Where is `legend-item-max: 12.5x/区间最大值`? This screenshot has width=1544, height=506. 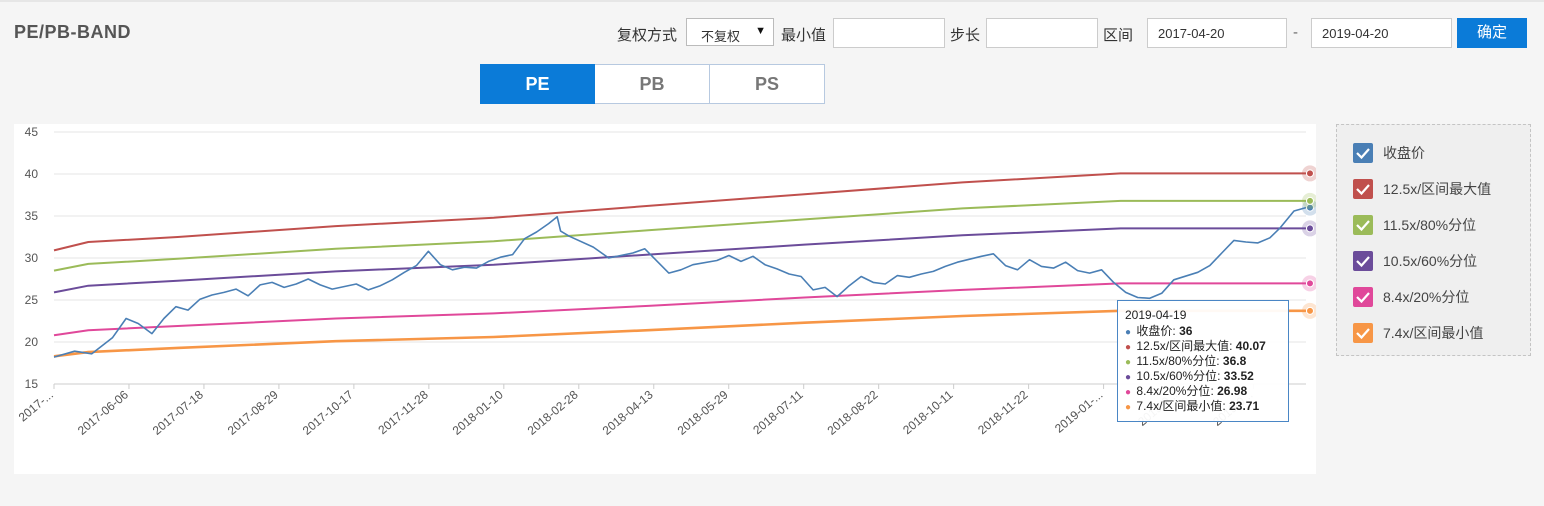
legend-item-max: 12.5x/区间最大值 is located at coordinates (1422, 189).